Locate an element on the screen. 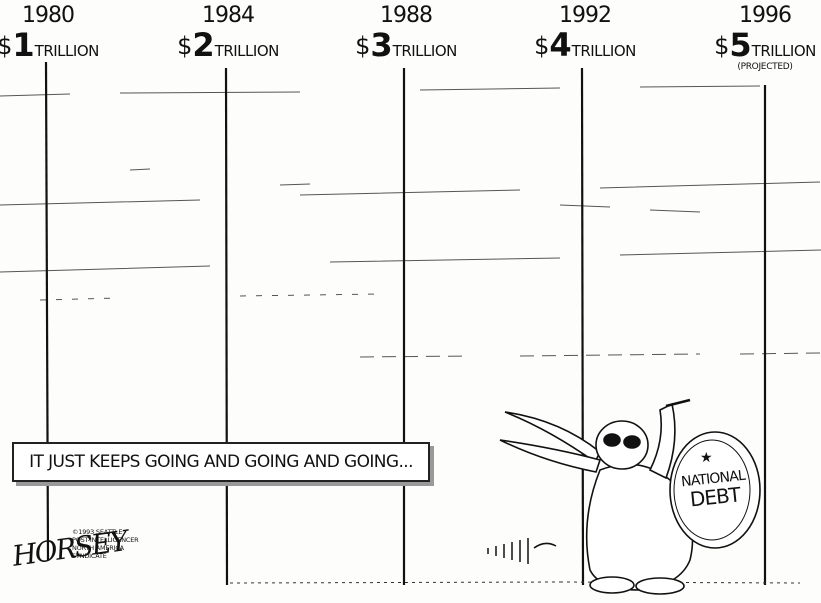 Image resolution: width=821 pixels, height=603 pixels. ground-line is located at coordinates (515, 582).